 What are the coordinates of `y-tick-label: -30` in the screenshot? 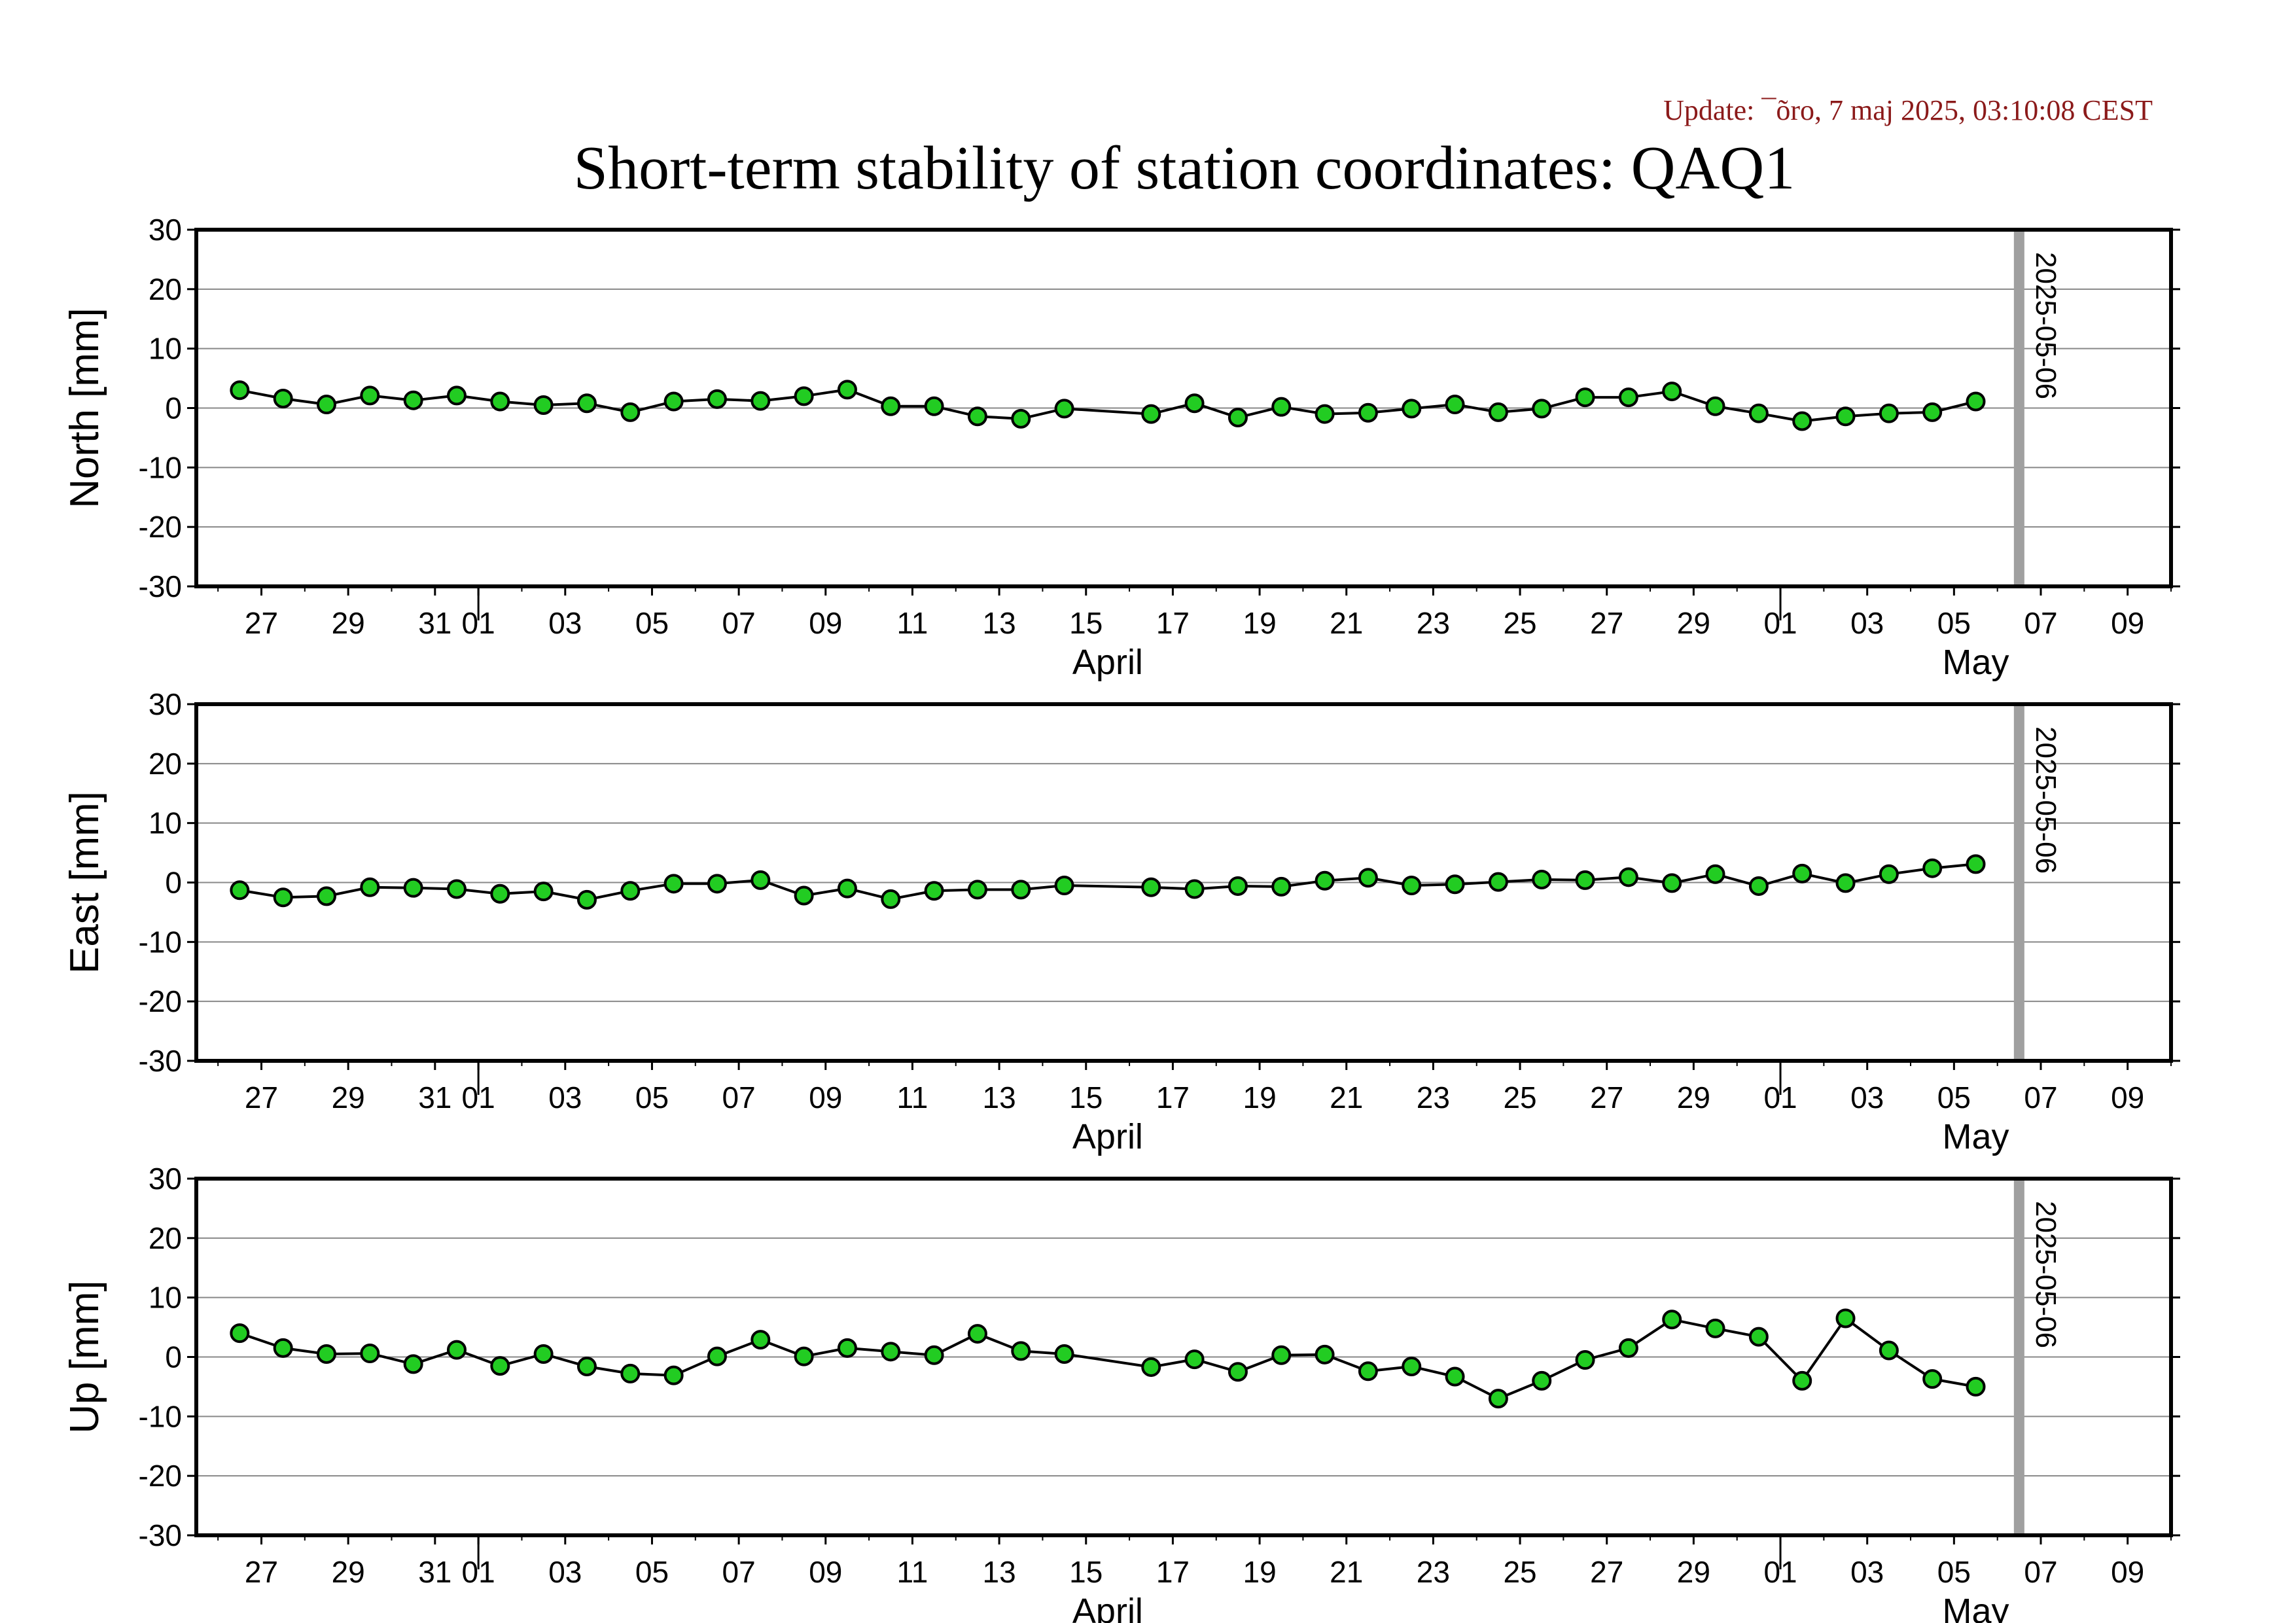 It's located at (160, 1061).